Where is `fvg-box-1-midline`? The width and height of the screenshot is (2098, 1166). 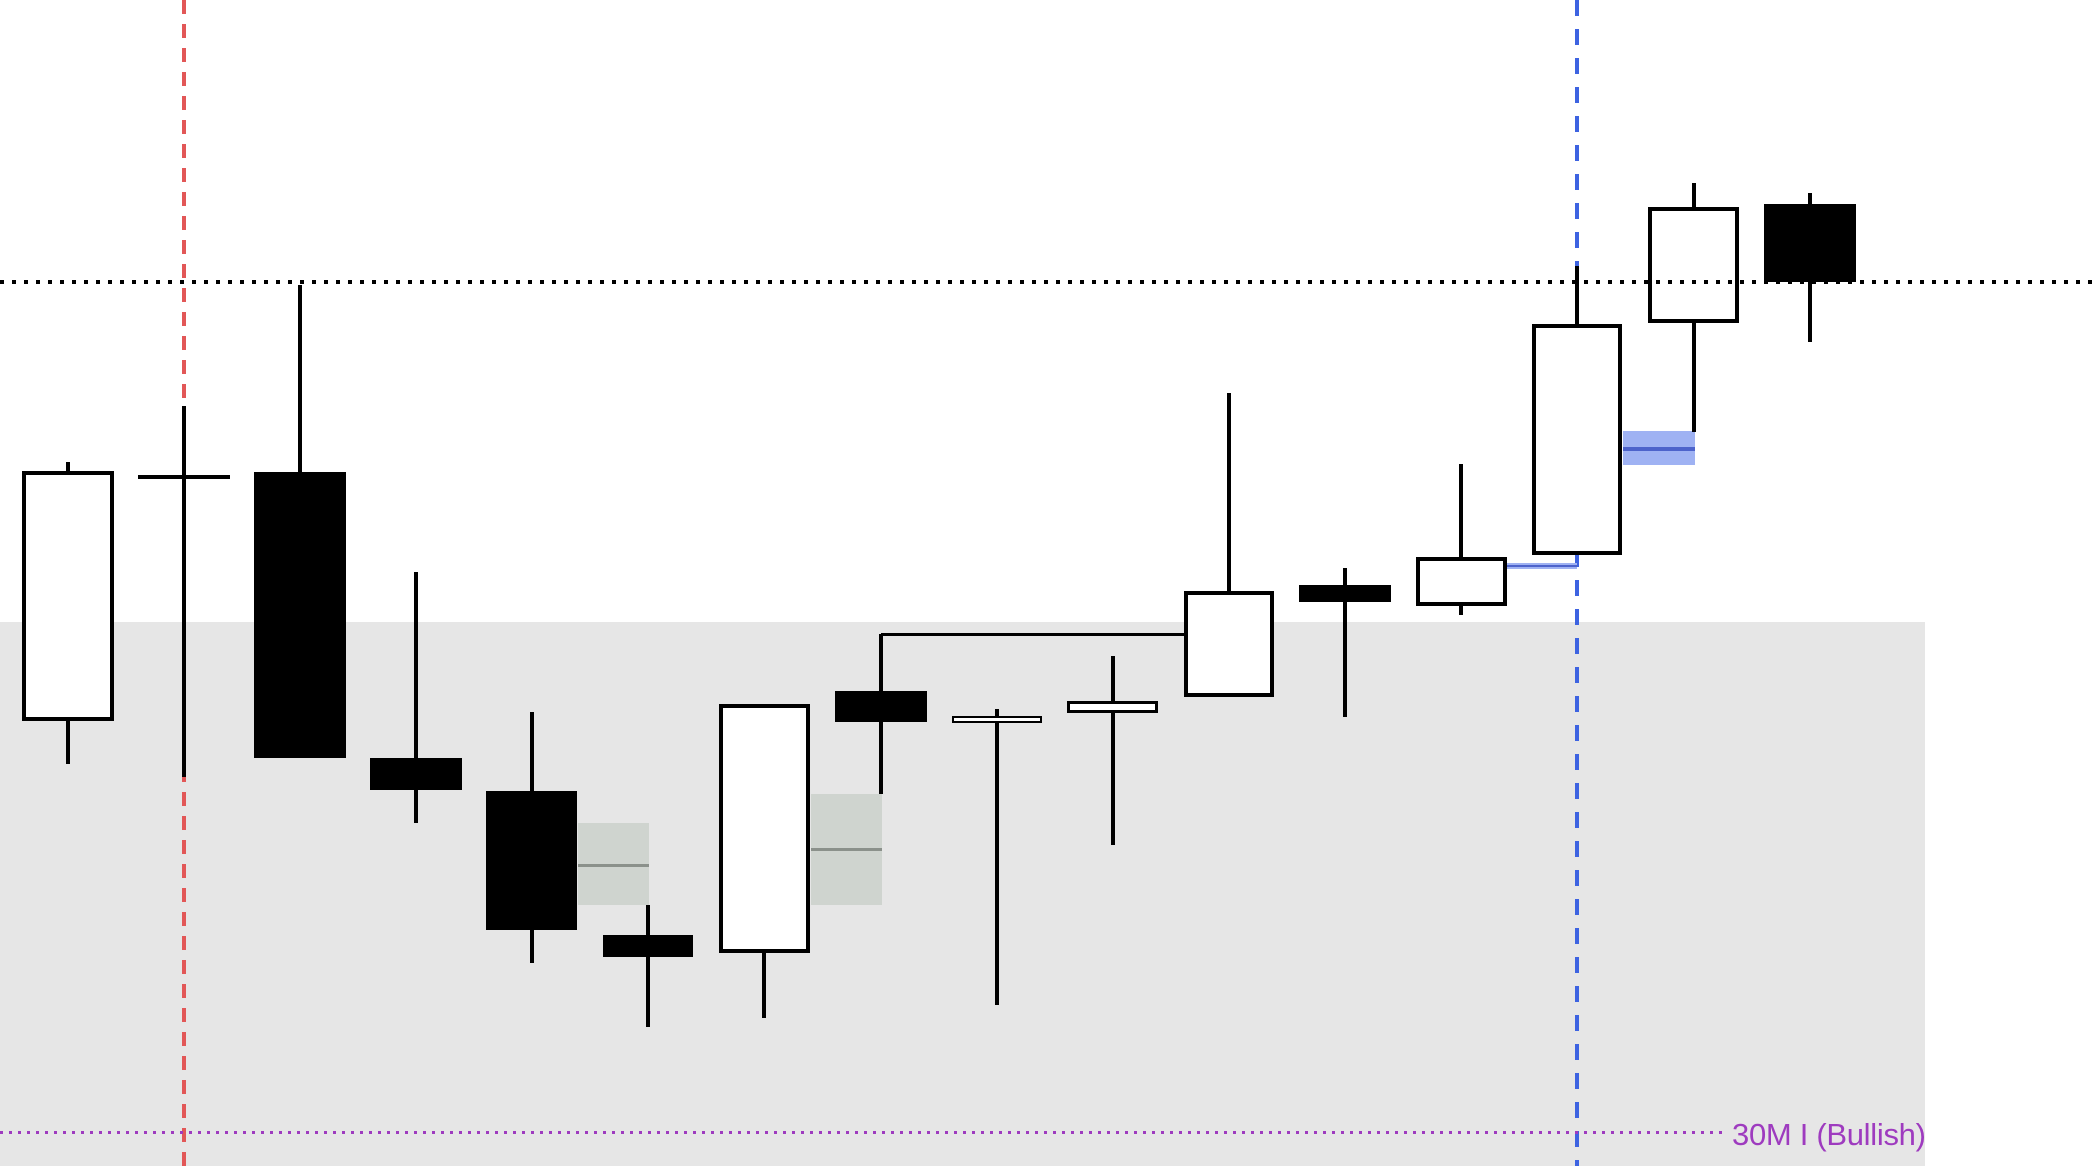 fvg-box-1-midline is located at coordinates (613, 865).